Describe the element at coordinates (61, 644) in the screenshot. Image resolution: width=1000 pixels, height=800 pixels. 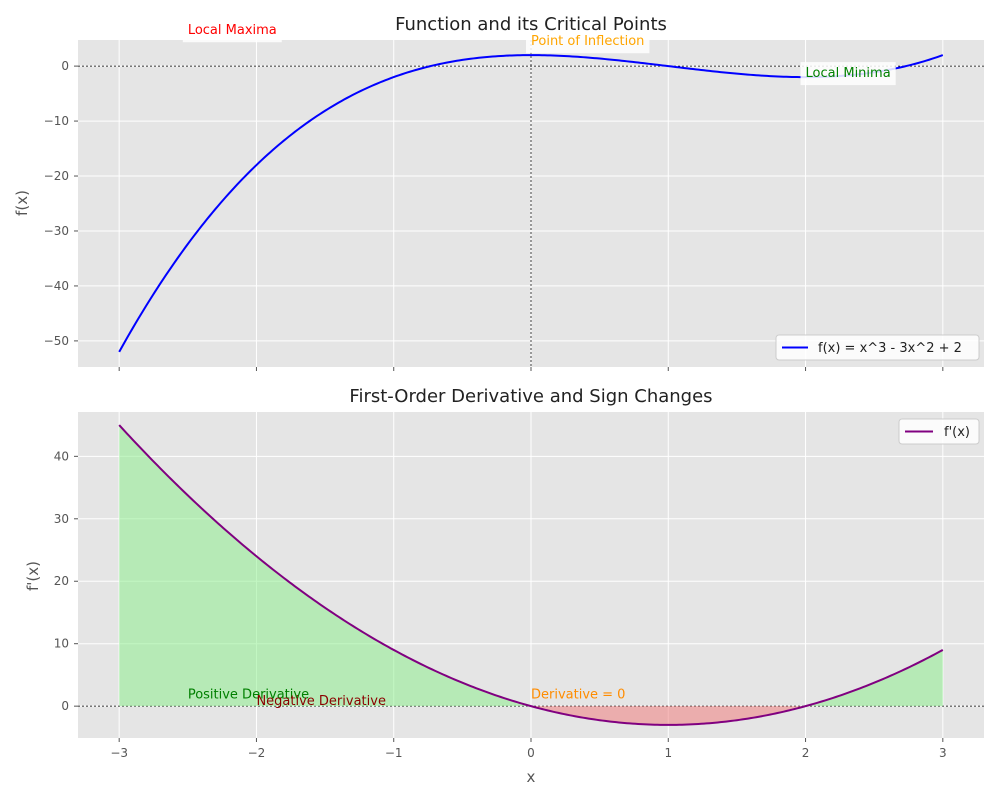
I see `y-tick-label: 10` at that location.